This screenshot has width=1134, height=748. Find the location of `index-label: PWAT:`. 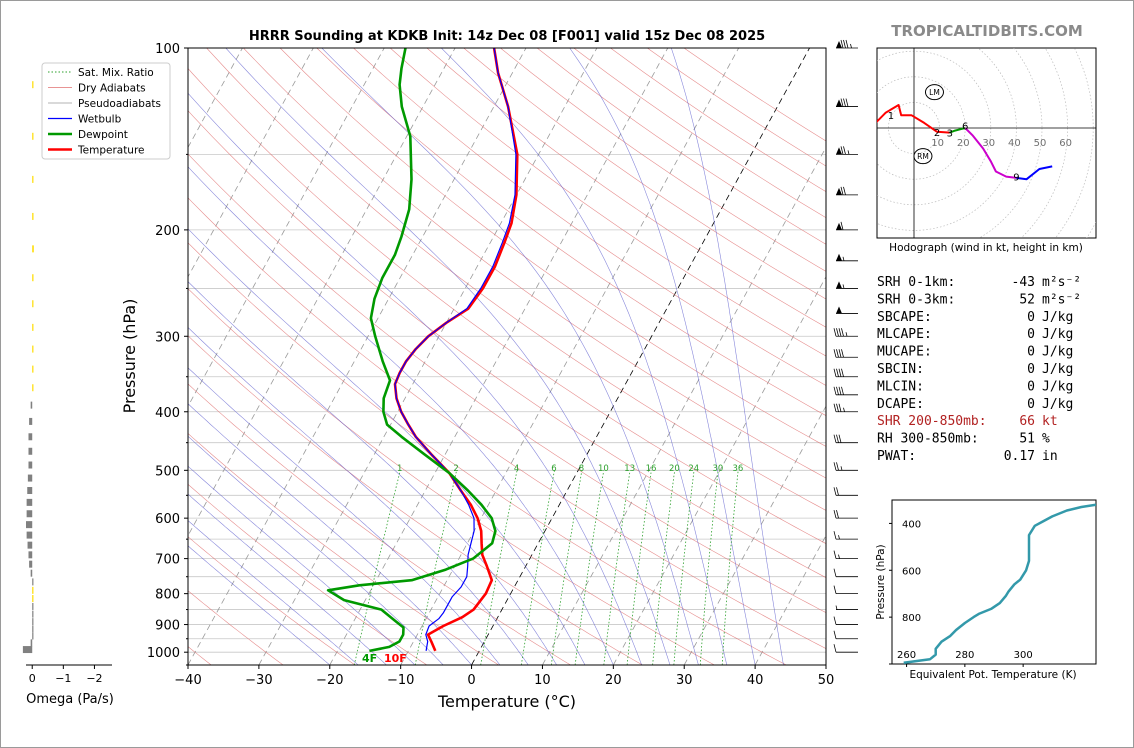

index-label: PWAT: is located at coordinates (896, 456).